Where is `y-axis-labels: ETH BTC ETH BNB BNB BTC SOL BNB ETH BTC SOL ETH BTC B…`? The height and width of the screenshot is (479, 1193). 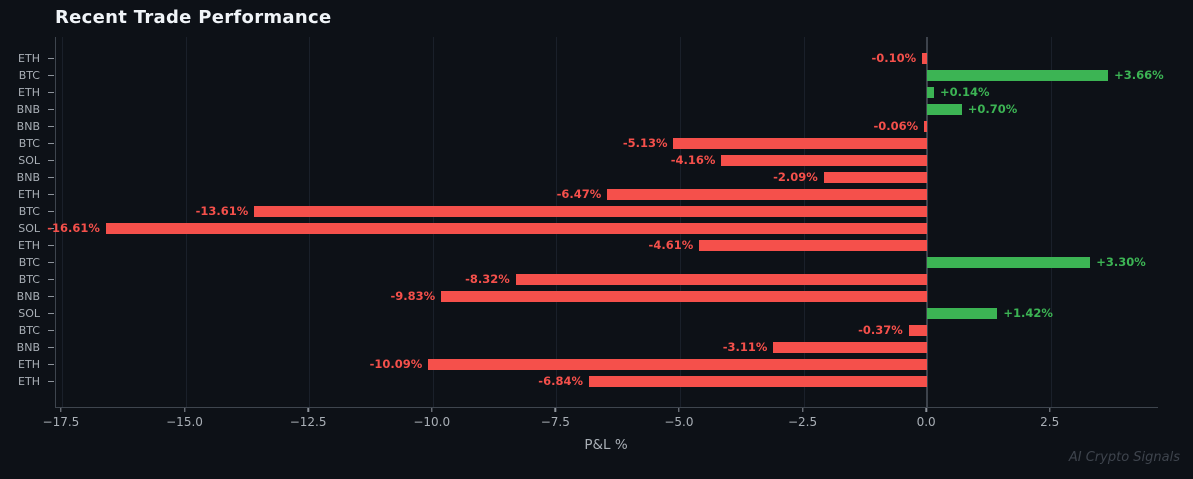
y-axis-labels: ETH BTC ETH BNB BNB BTC SOL BNB ETH BTC SOL ETH BTC B… is located at coordinates (27, 220).